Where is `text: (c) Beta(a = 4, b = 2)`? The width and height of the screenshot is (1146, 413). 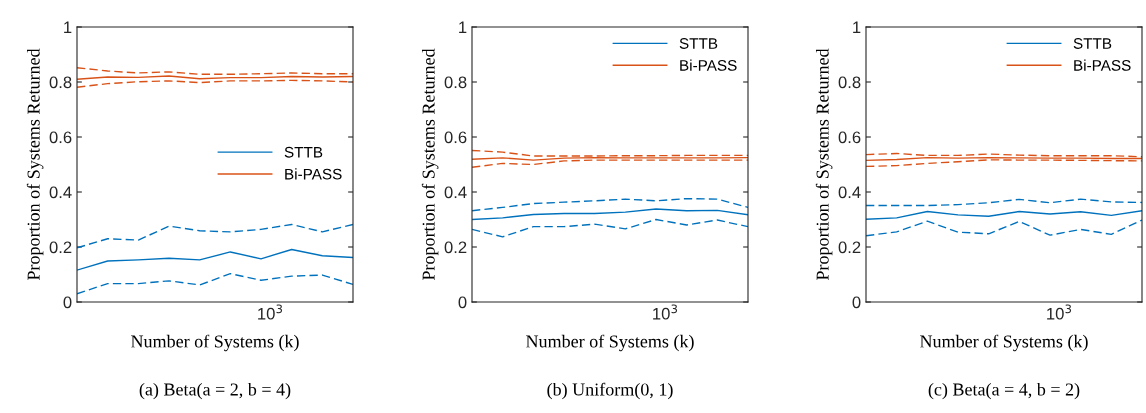 text: (c) Beta(a = 4, b = 2) is located at coordinates (1004, 391).